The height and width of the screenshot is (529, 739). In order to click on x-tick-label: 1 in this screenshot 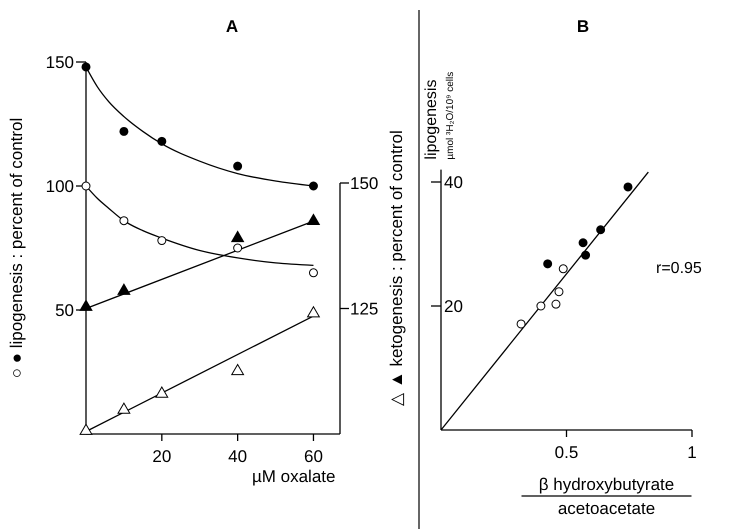, I will do `click(692, 452)`.